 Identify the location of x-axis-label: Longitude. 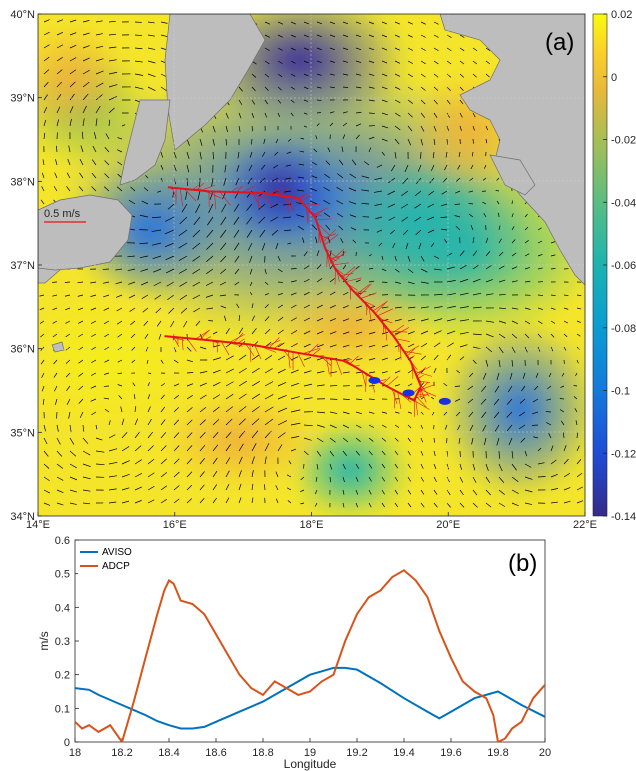
(310, 764).